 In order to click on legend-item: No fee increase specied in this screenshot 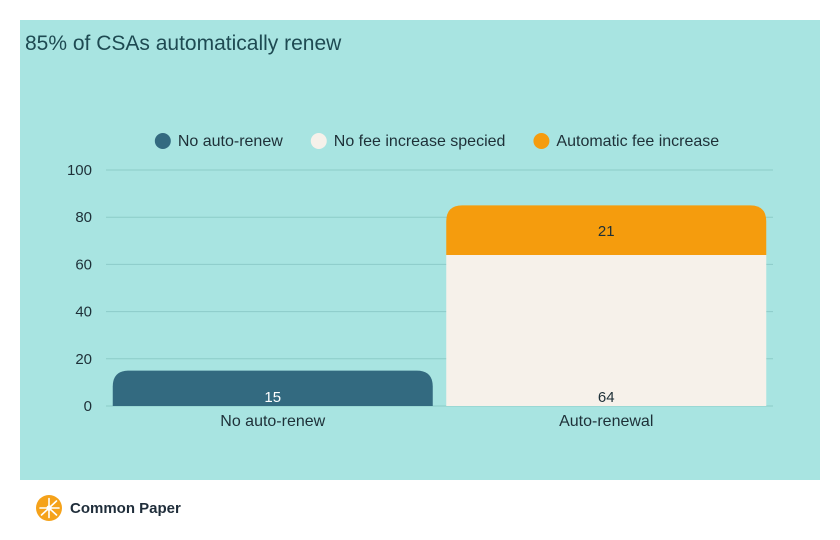, I will do `click(408, 141)`.